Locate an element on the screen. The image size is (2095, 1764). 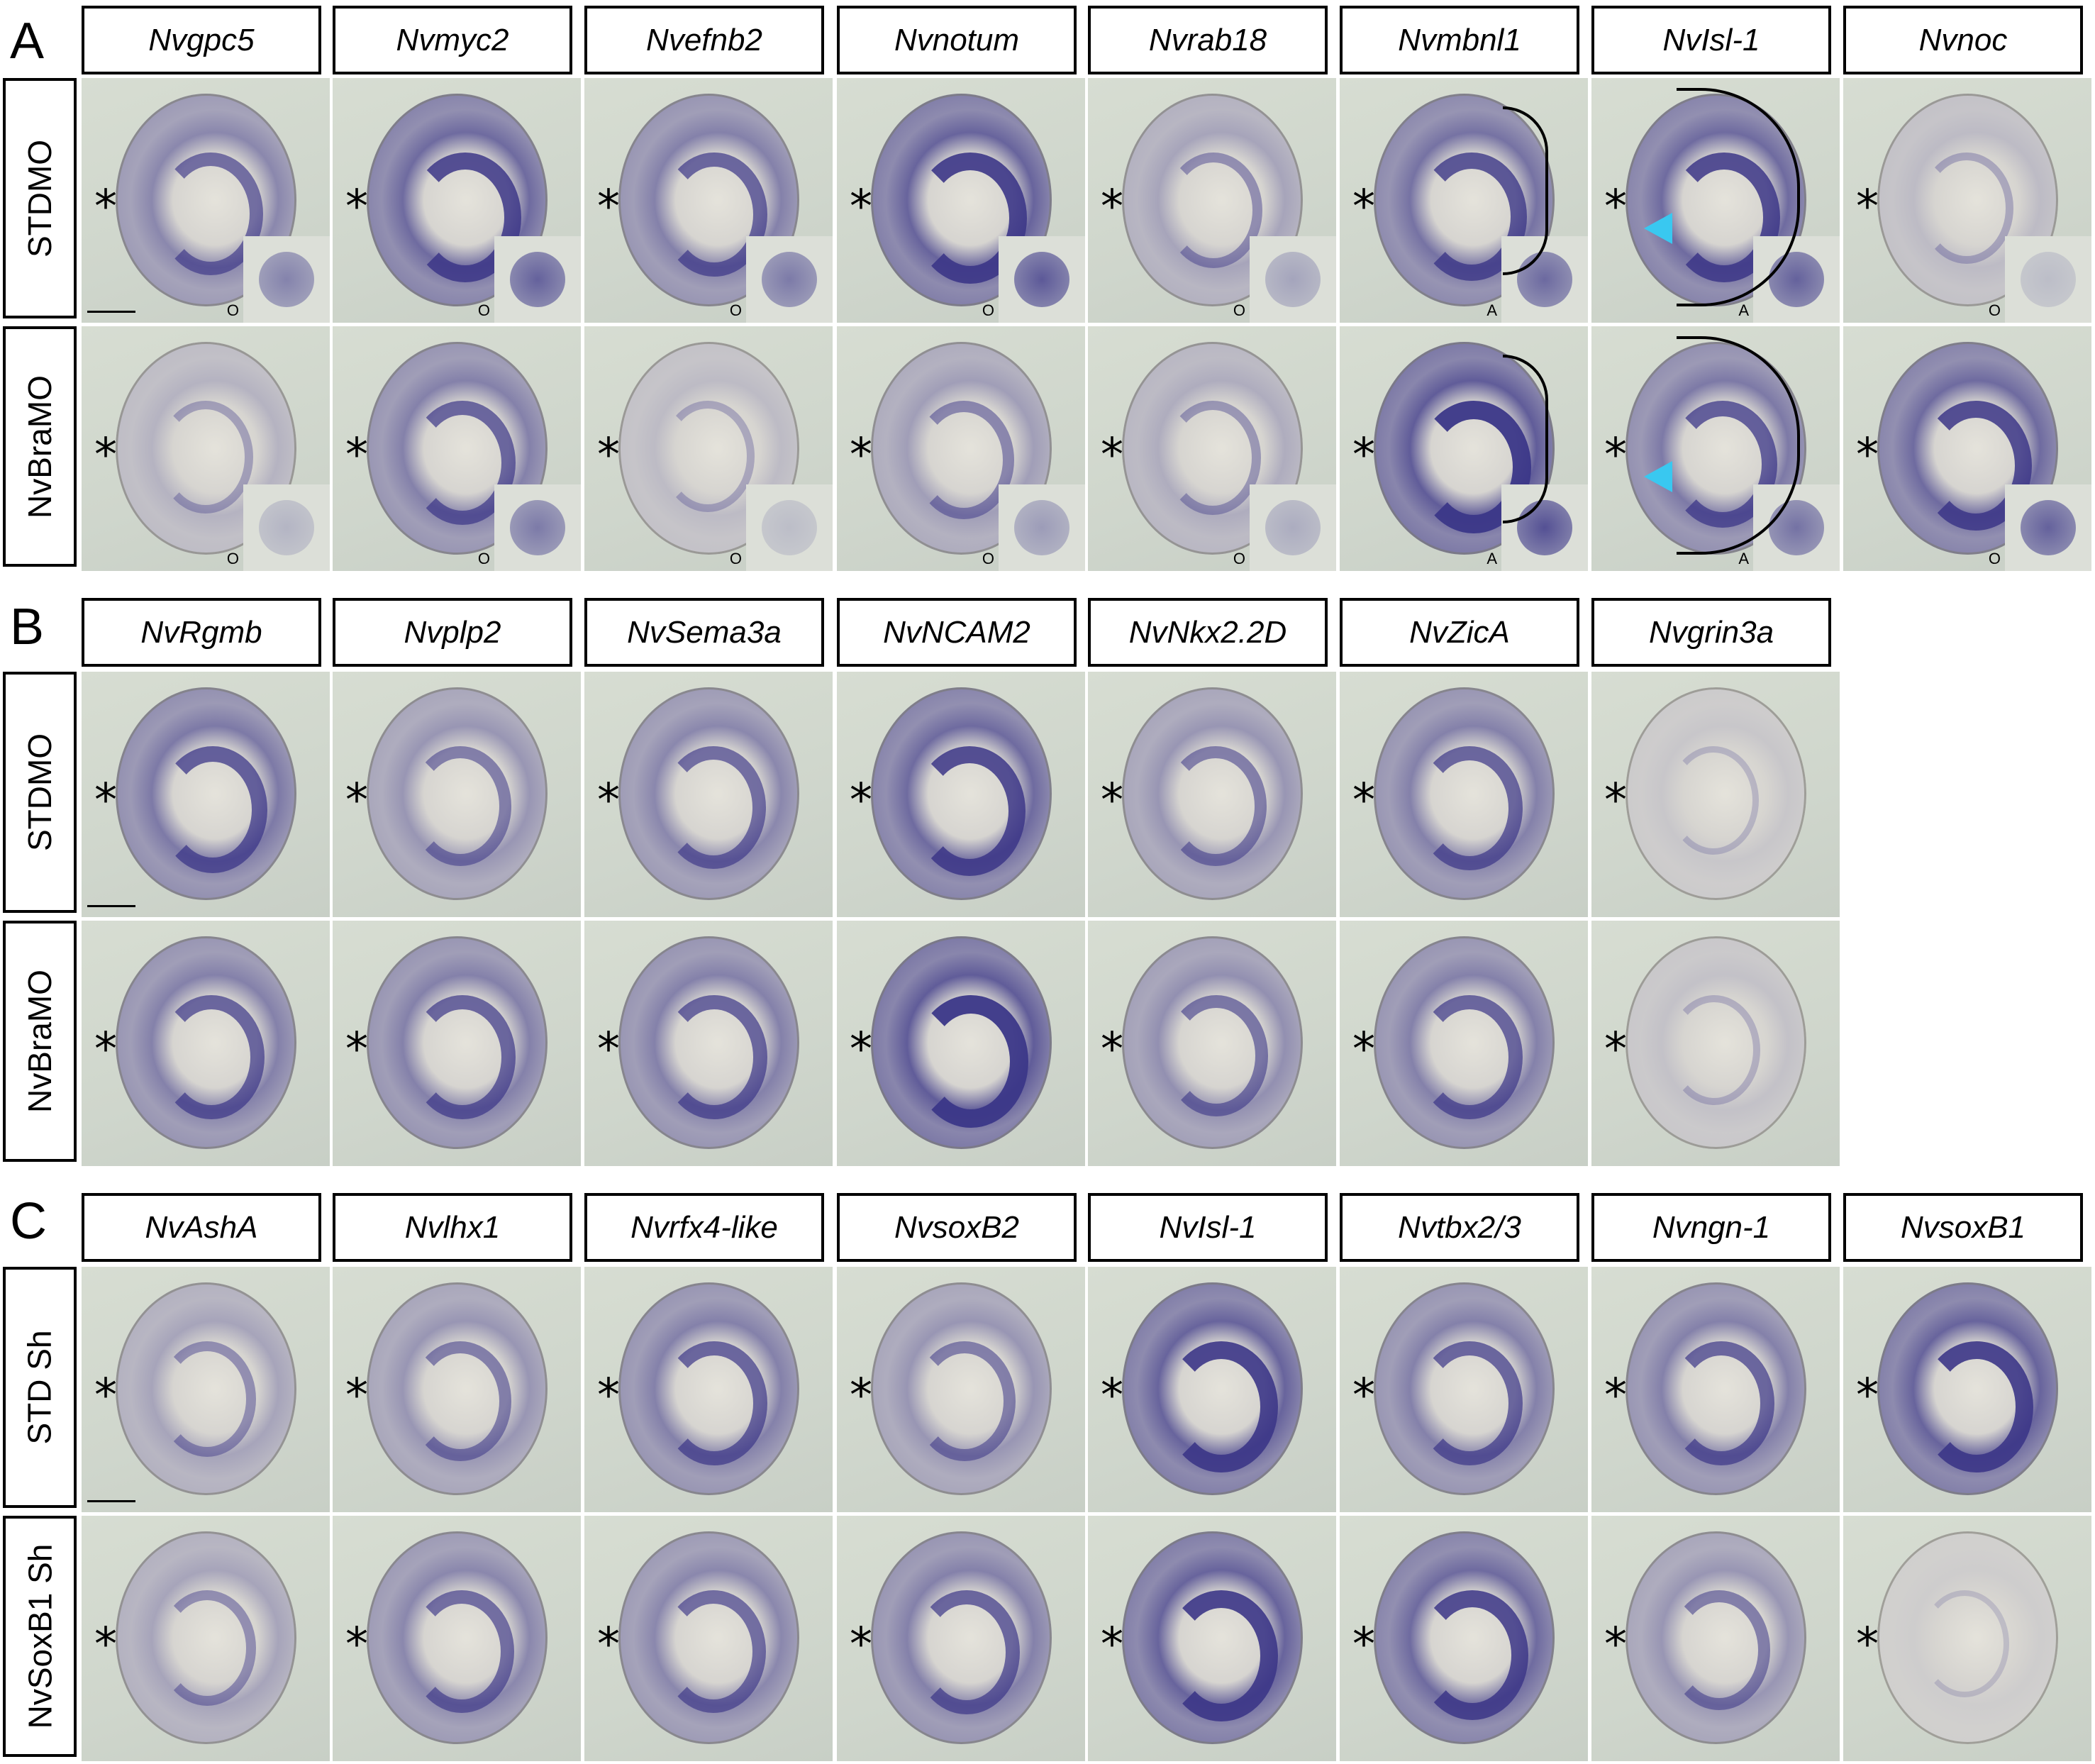
row-label: STD Sh is located at coordinates (40, 1387).